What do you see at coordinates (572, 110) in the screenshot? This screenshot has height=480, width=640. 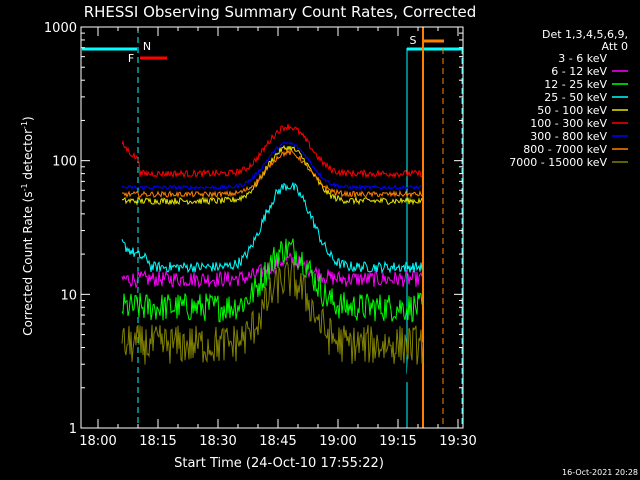 I see `legend-label-4: 50 - 100 keV` at bounding box center [572, 110].